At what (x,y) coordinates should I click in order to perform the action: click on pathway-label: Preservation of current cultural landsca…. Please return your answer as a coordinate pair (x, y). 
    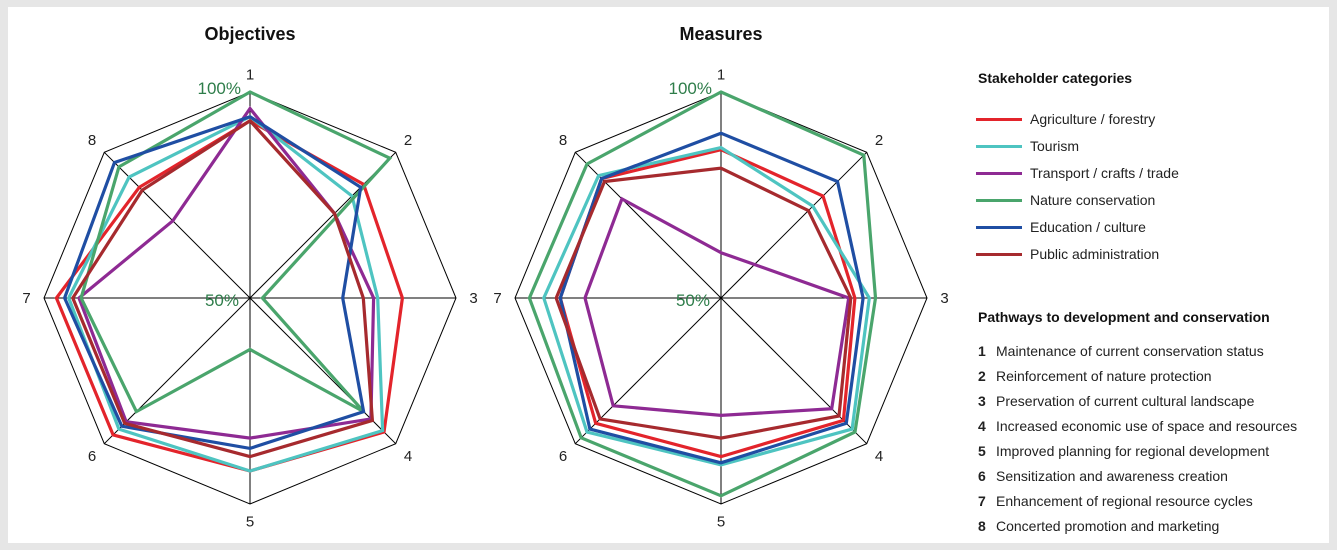
    Looking at the image, I should click on (1125, 401).